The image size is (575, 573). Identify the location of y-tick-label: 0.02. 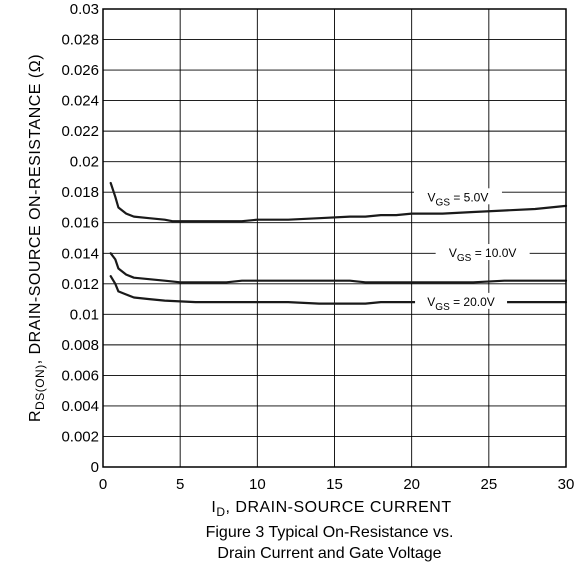
(84, 162).